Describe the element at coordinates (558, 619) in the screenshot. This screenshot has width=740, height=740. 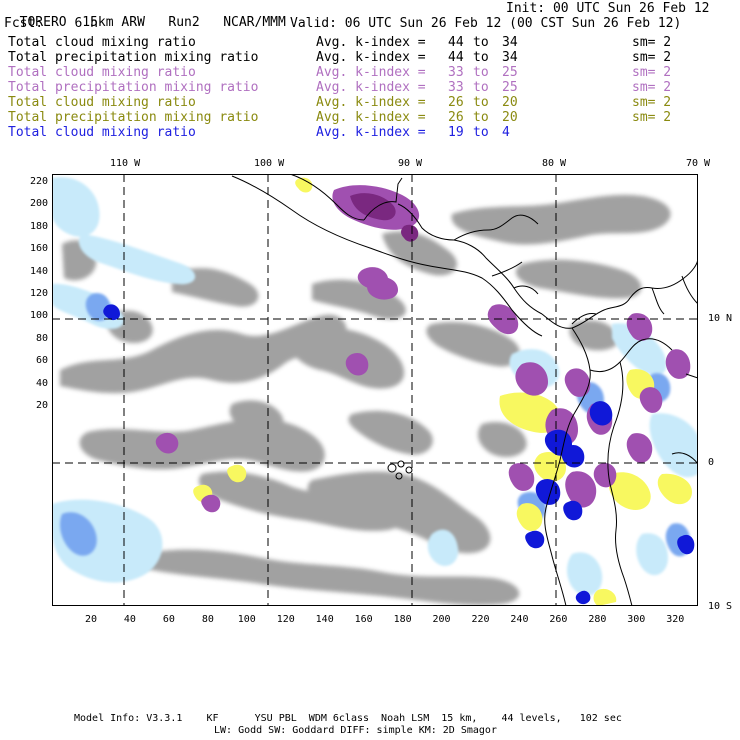
I see `x-tick-label: 260` at that location.